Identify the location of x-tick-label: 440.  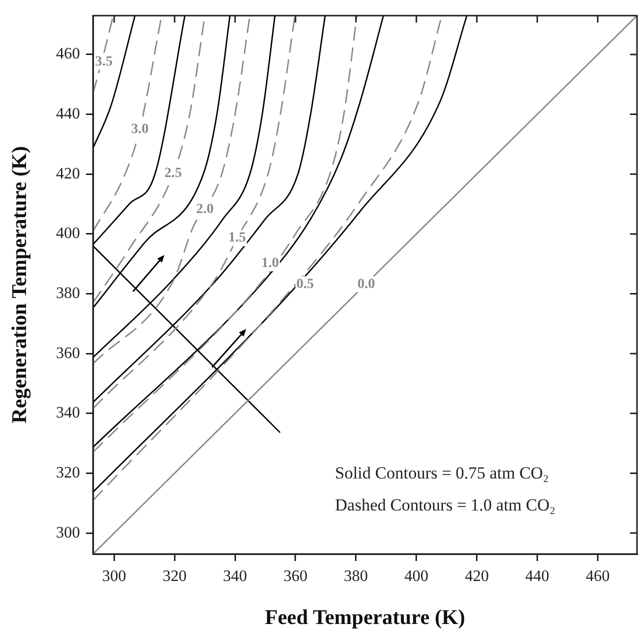
(537, 576).